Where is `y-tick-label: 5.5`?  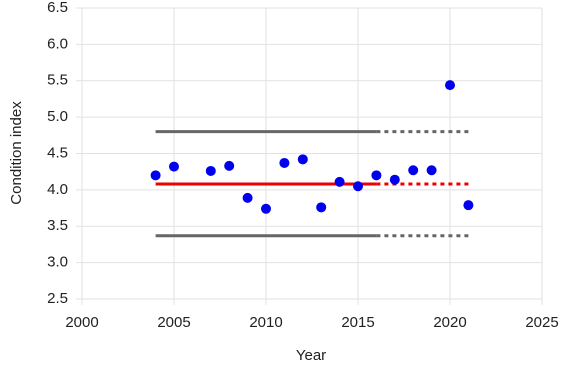
y-tick-label: 5.5 is located at coordinates (57, 80).